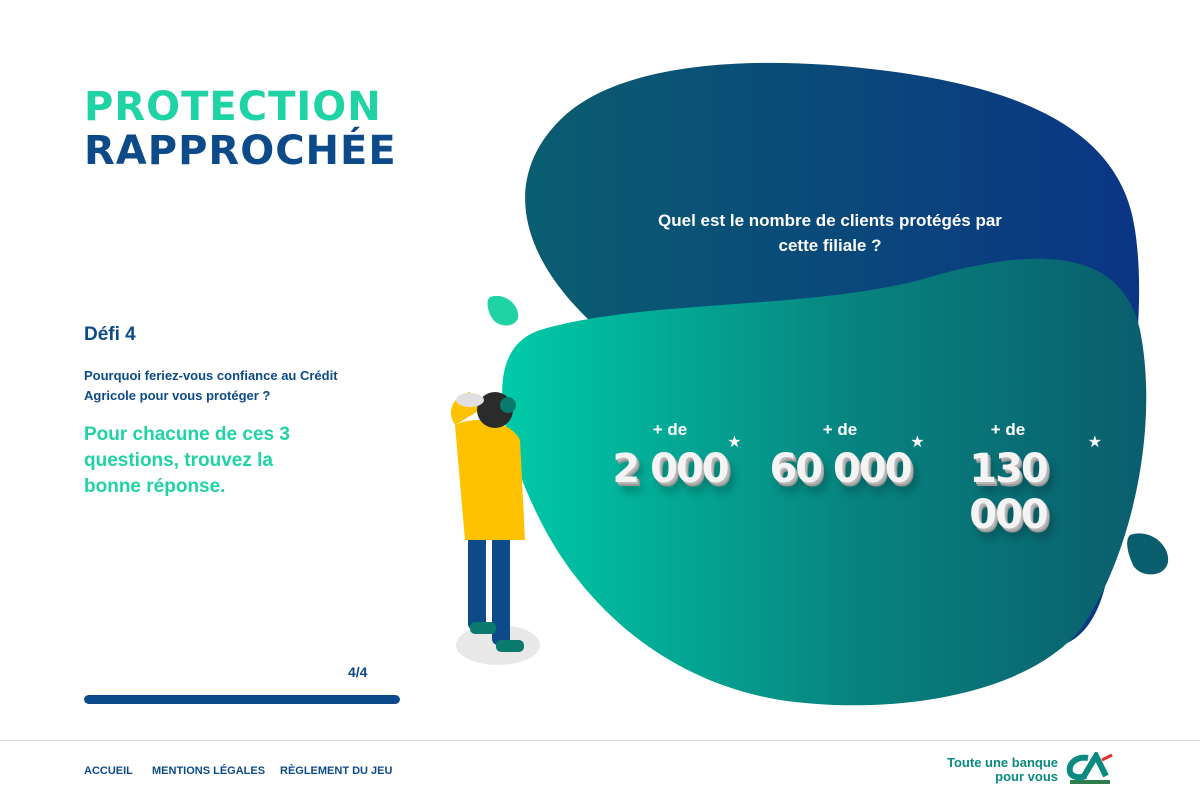 The height and width of the screenshot is (800, 1200). I want to click on option-value: 2 000, so click(670, 469).